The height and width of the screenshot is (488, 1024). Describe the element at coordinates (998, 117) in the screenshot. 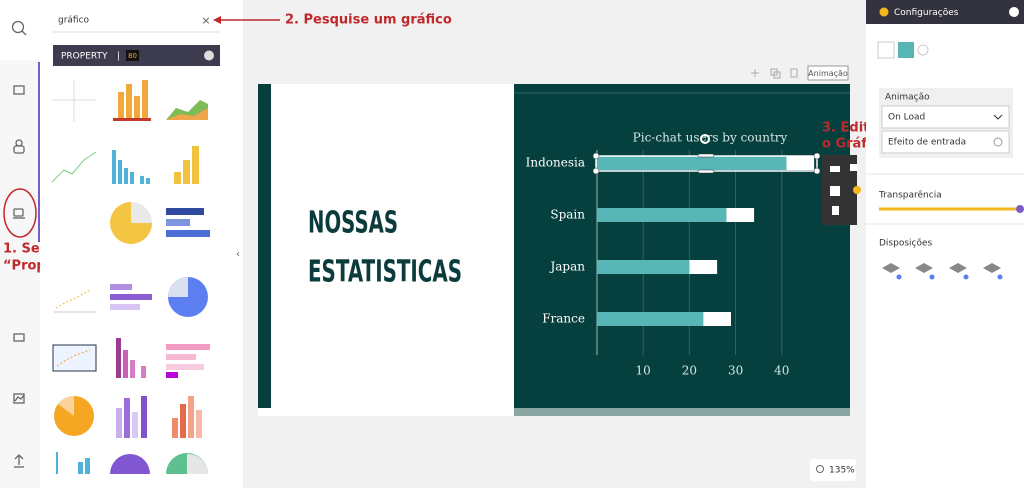

I see `dropdown-arrow` at that location.